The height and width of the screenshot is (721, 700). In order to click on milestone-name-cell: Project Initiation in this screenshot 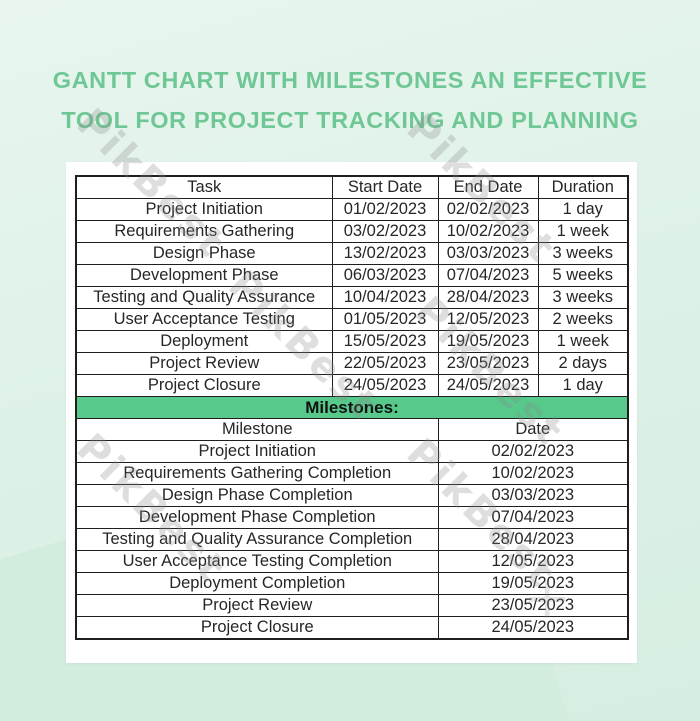, I will do `click(257, 451)`.